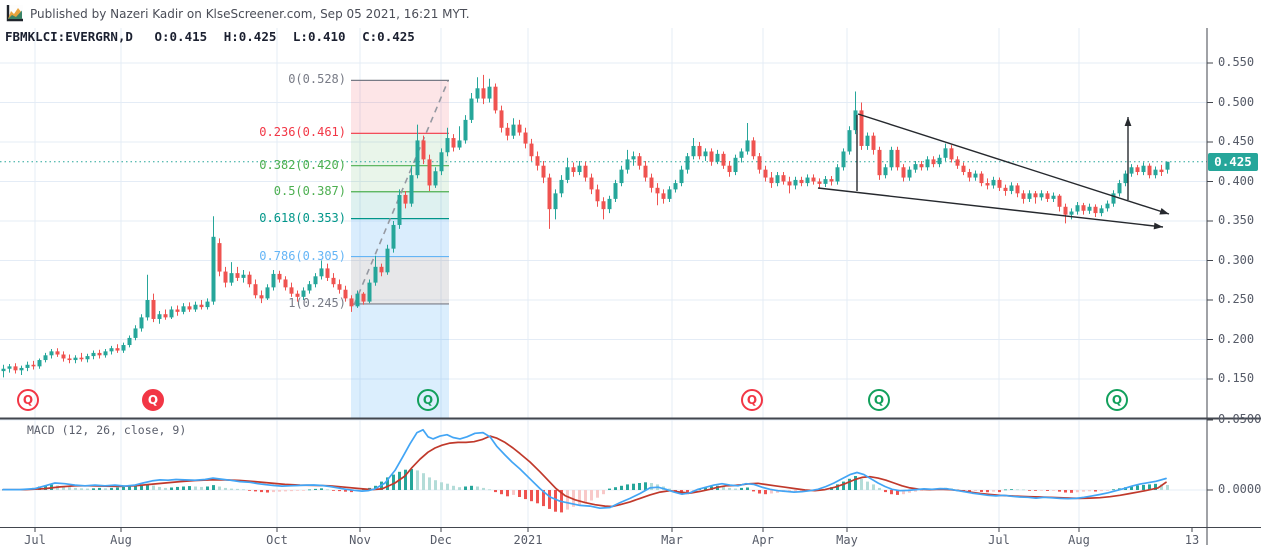 Image resolution: width=1261 pixels, height=549 pixels. Describe the element at coordinates (250, 36) in the screenshot. I see `high-value: H:0.425` at that location.